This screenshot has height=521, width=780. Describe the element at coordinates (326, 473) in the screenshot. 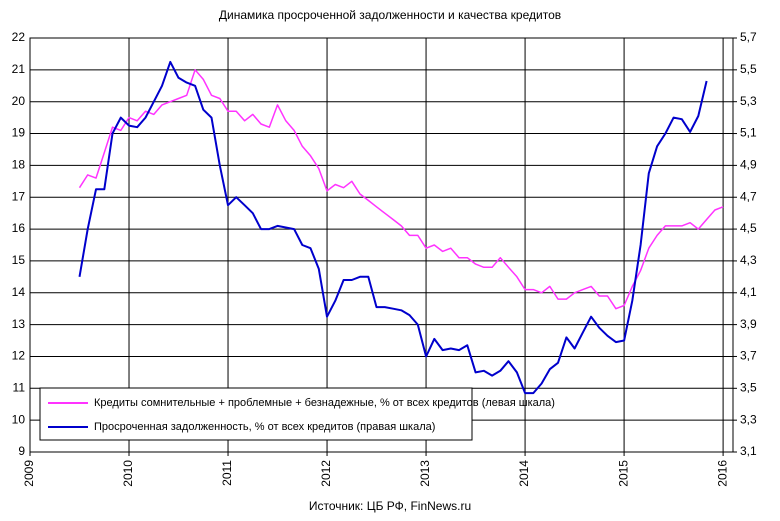

I see `x-tick-label: 2012` at that location.